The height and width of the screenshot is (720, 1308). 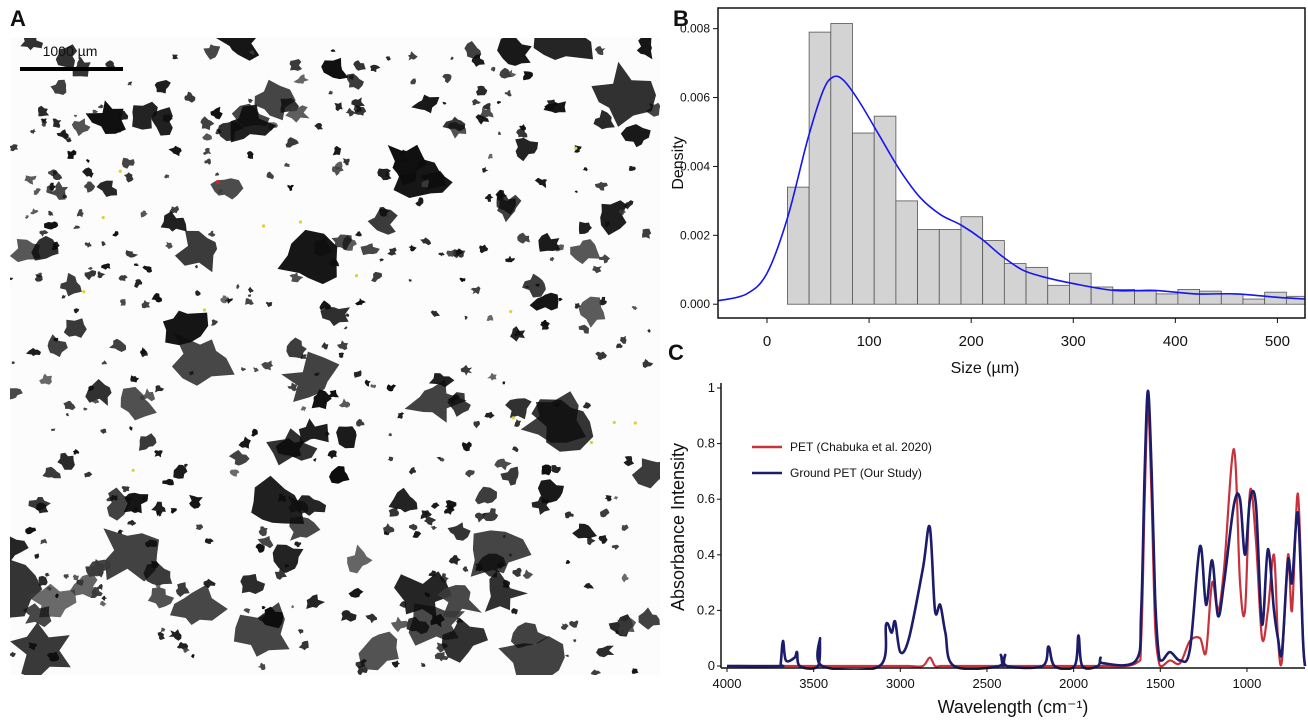 What do you see at coordinates (1277, 341) in the screenshot?
I see `x-tick-label: 500` at bounding box center [1277, 341].